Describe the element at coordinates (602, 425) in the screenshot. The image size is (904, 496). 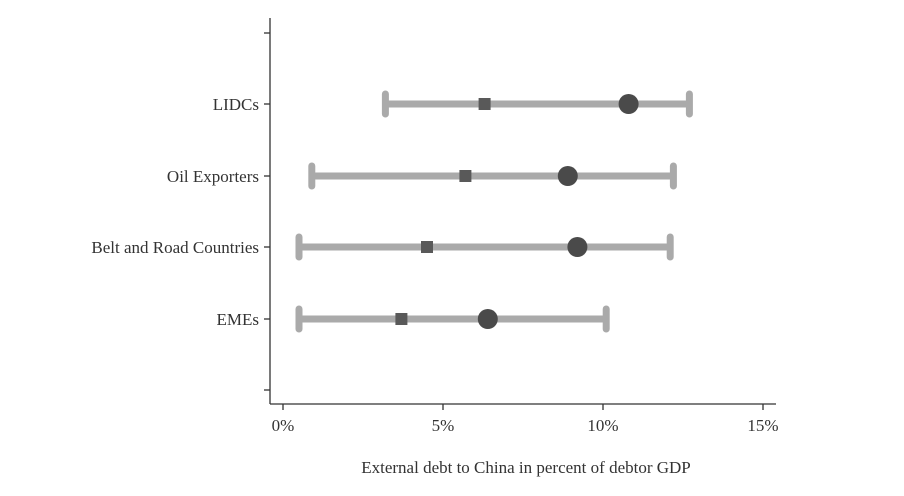
I see `x-tick-label: 10%` at that location.